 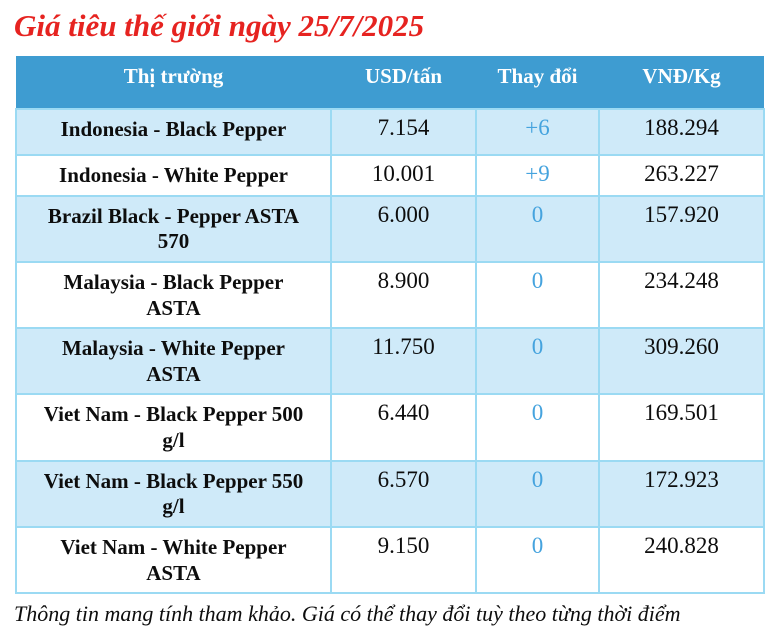 What do you see at coordinates (403, 132) in the screenshot?
I see `usd-price-cell: 7.154` at bounding box center [403, 132].